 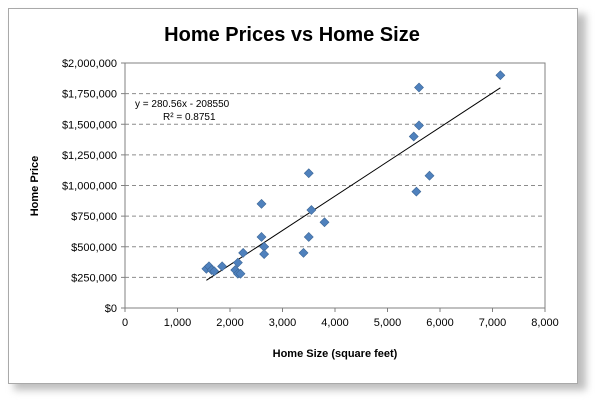 I want to click on chart-title: Home Prices vs Home Size, so click(x=292, y=35).